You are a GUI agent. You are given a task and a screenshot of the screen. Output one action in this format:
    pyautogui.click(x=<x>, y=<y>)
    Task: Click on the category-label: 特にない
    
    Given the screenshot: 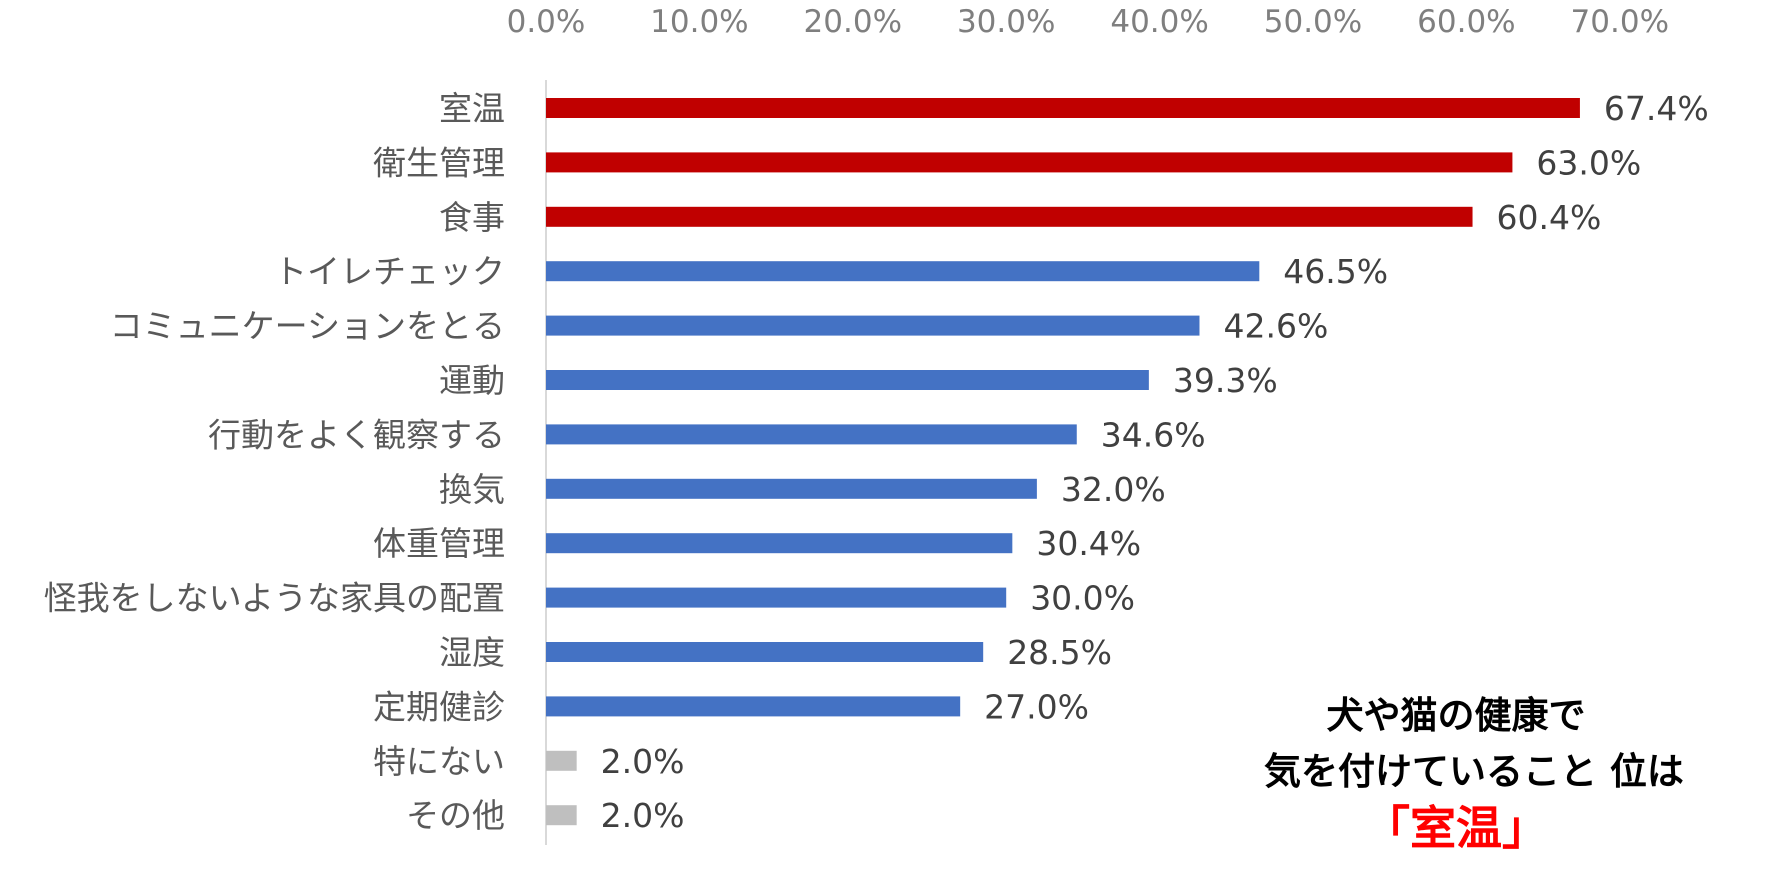 What is the action you would take?
    pyautogui.click(x=439, y=761)
    